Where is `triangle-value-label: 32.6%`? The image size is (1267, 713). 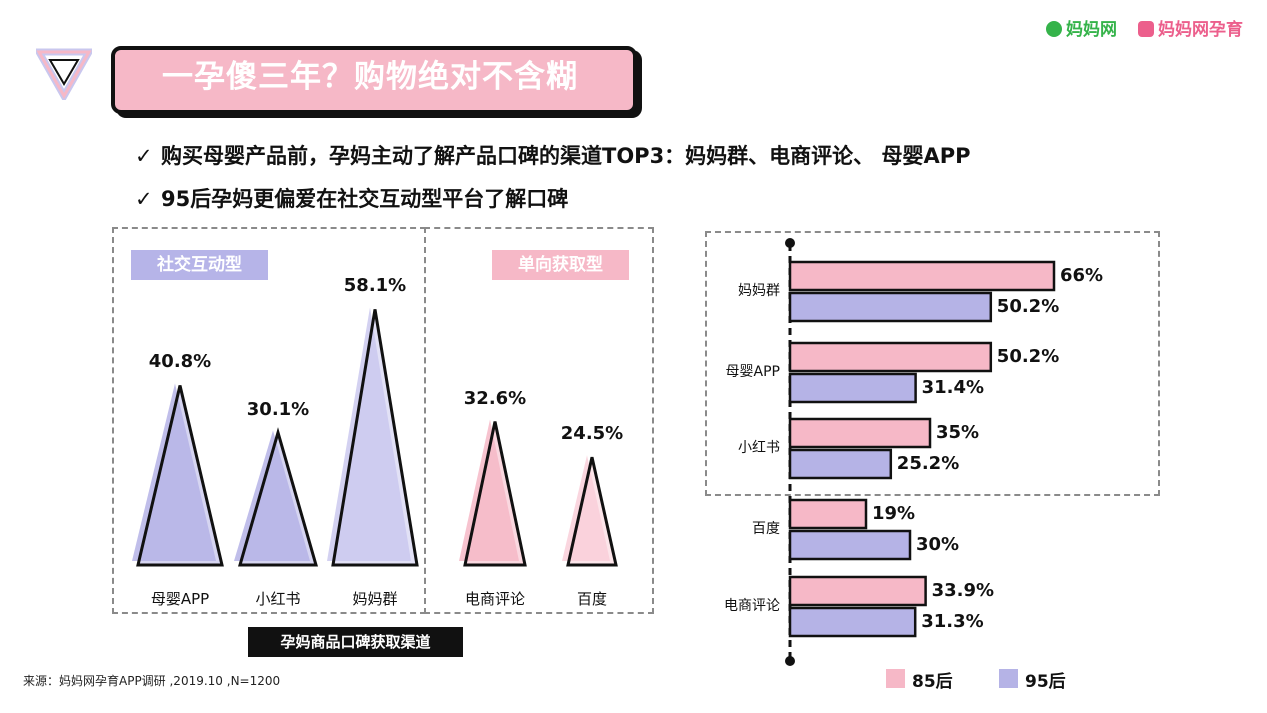 triangle-value-label: 32.6% is located at coordinates (495, 398).